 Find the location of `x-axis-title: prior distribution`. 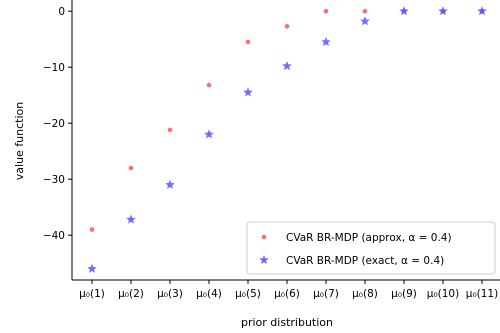

x-axis-title: prior distribution is located at coordinates (287, 322).